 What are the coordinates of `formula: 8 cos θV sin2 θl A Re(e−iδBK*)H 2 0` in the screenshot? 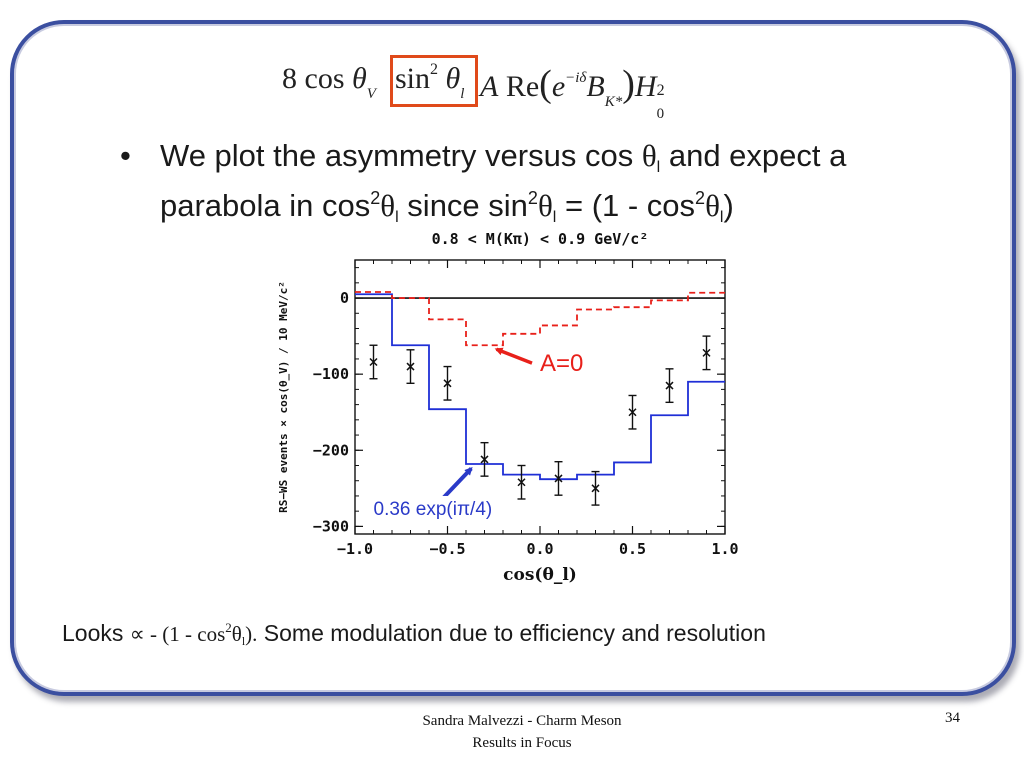 It's located at (512, 90).